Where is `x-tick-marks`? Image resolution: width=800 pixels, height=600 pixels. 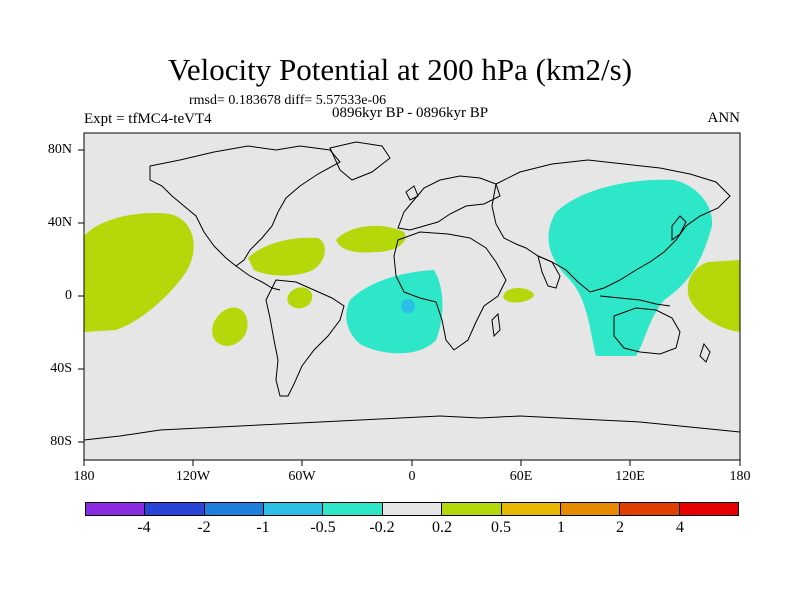 x-tick-marks is located at coordinates (412, 463).